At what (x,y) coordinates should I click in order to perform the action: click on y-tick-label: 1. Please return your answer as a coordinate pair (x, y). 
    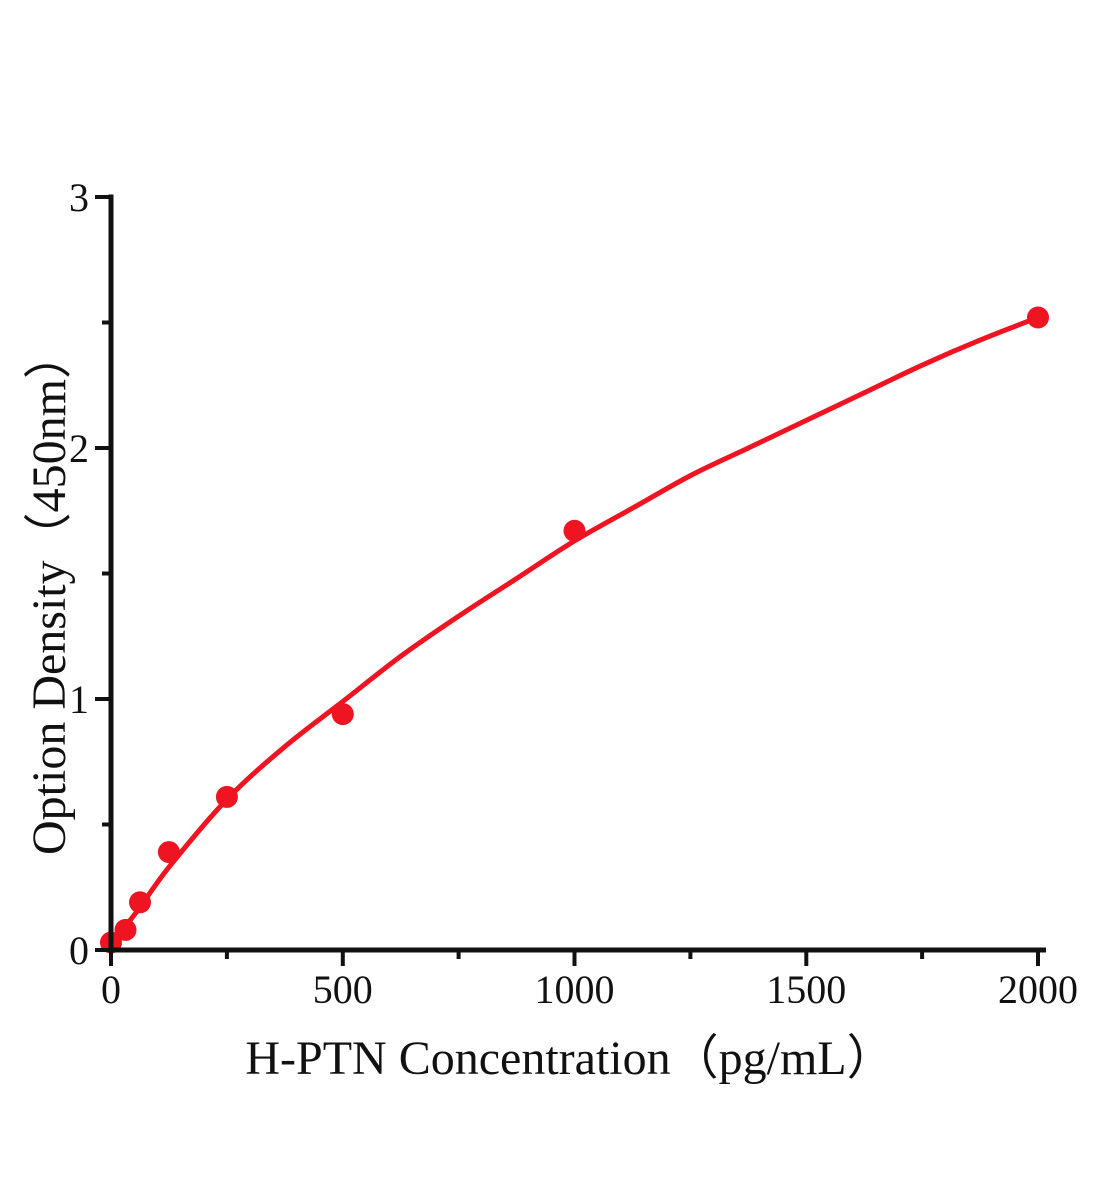
    Looking at the image, I should click on (79, 699).